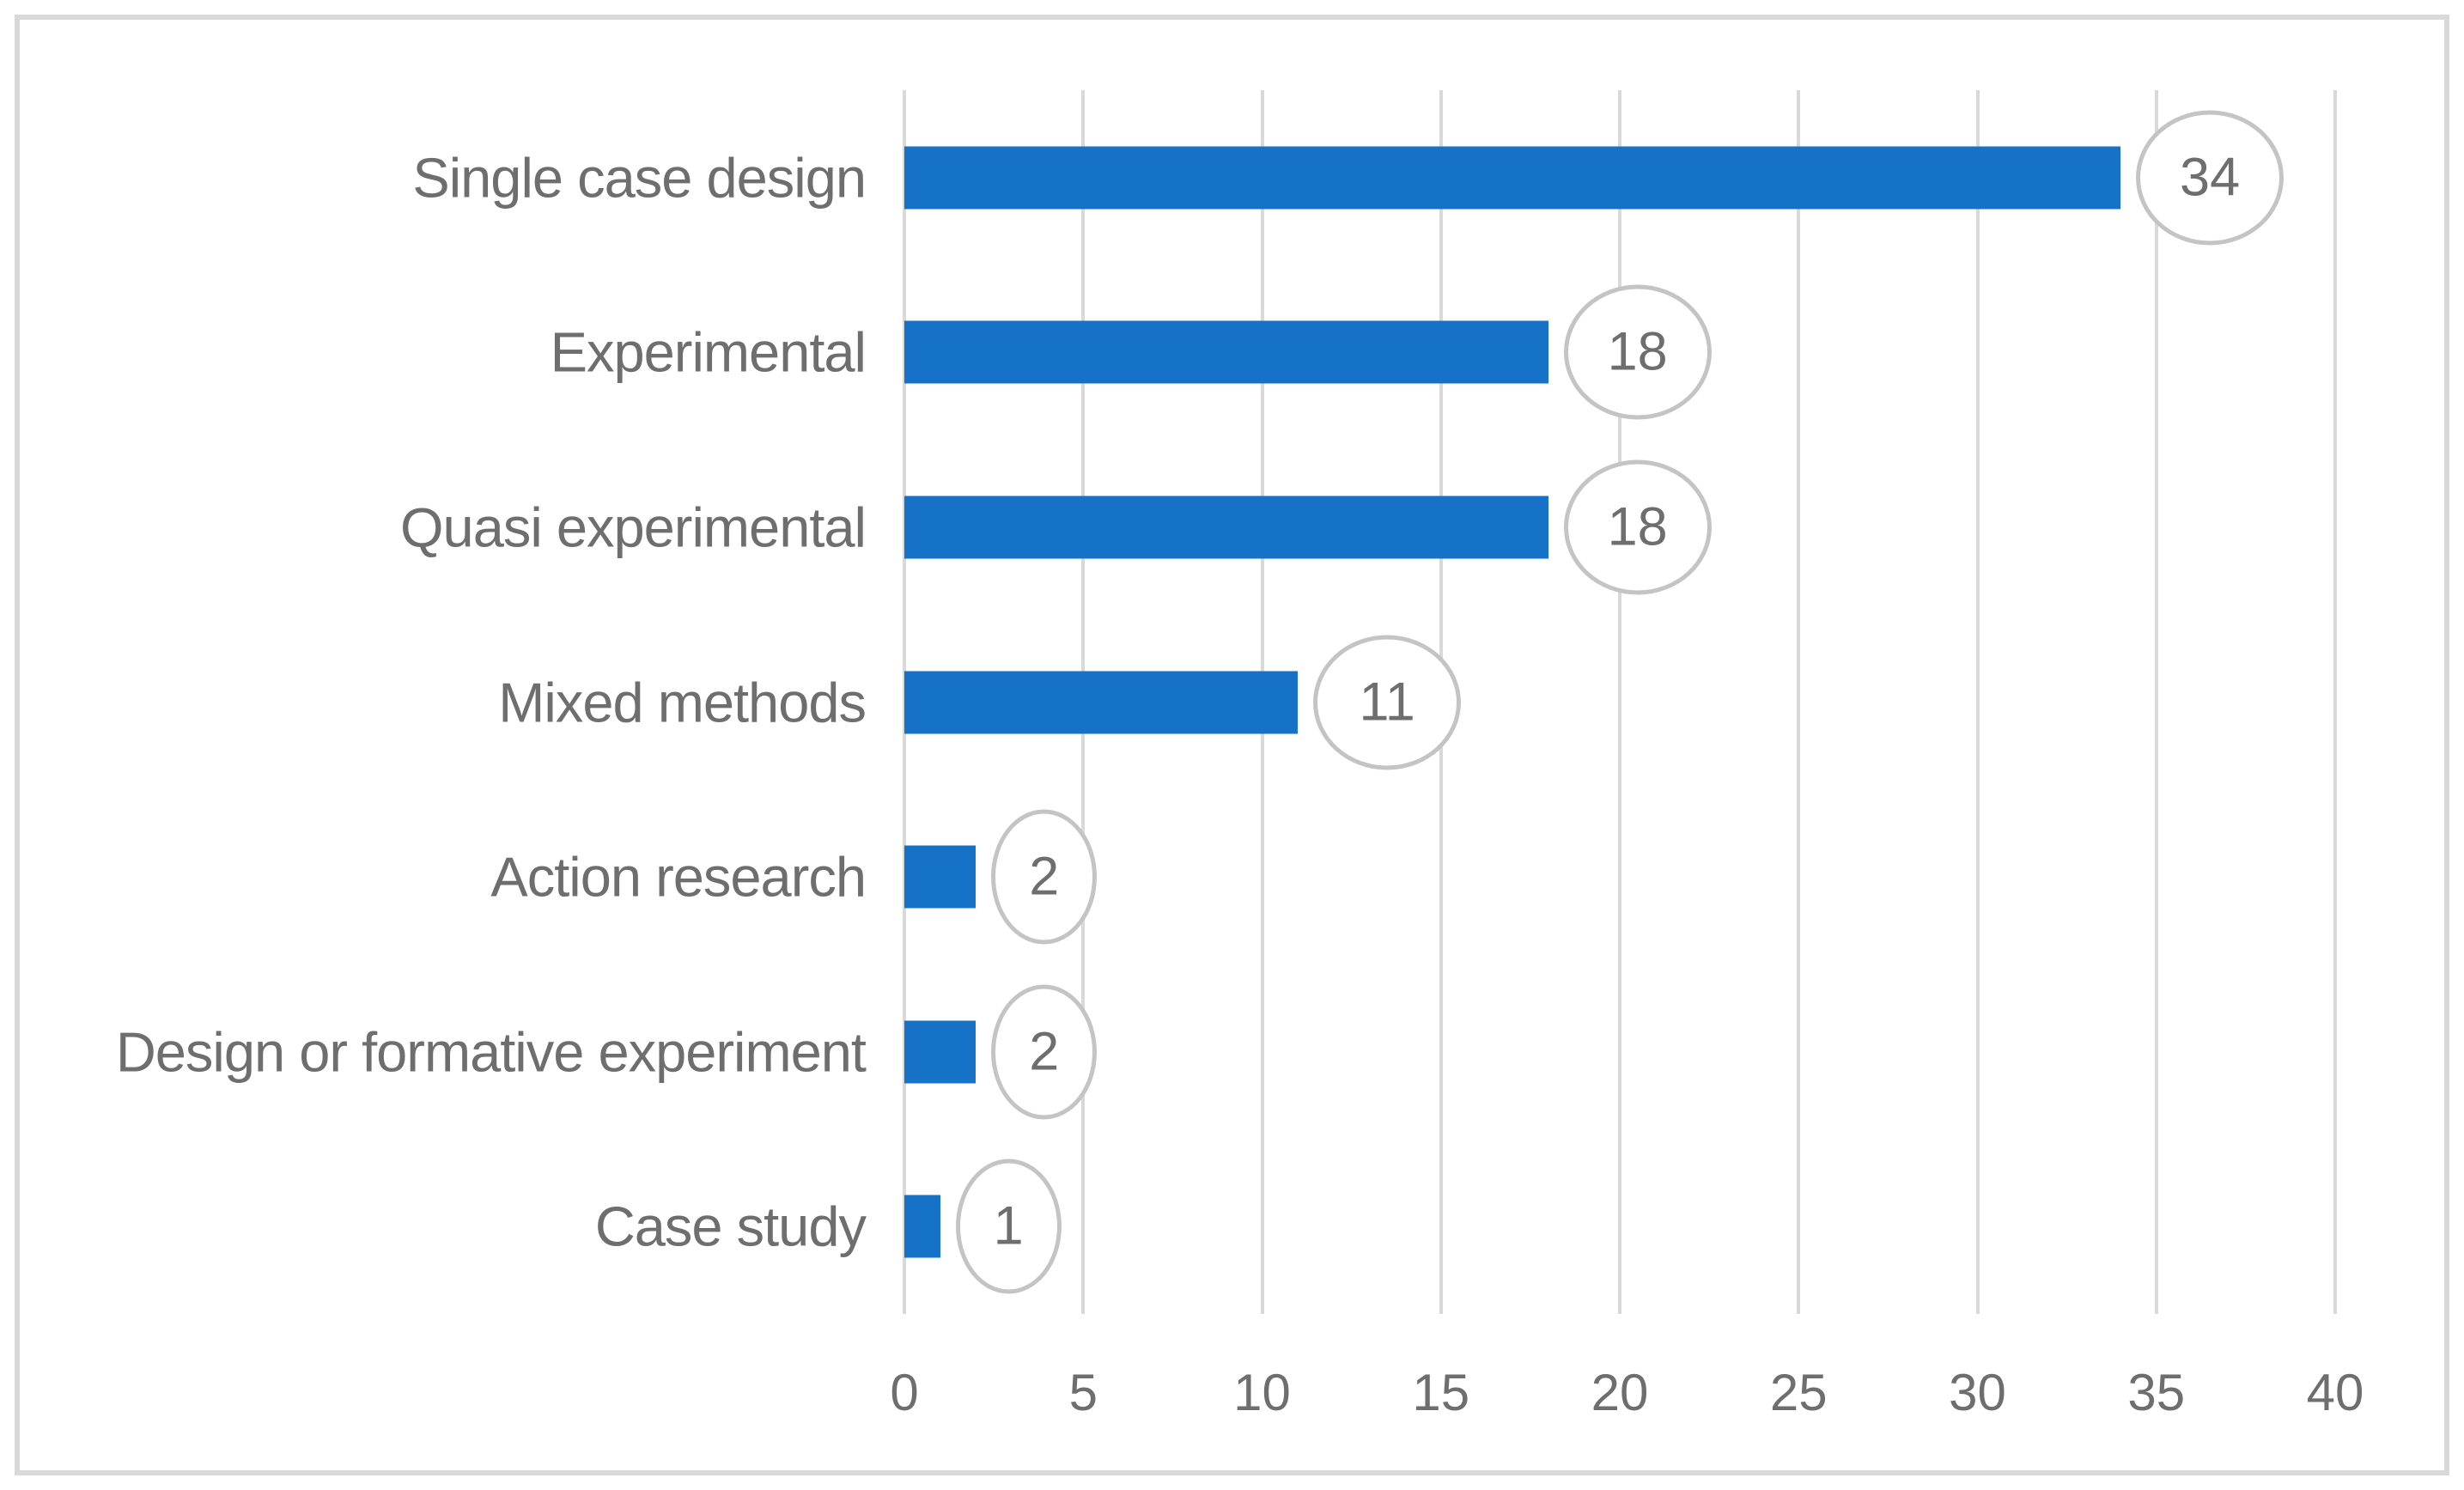  Describe the element at coordinates (708, 352) in the screenshot. I see `category-label: Experimental` at that location.